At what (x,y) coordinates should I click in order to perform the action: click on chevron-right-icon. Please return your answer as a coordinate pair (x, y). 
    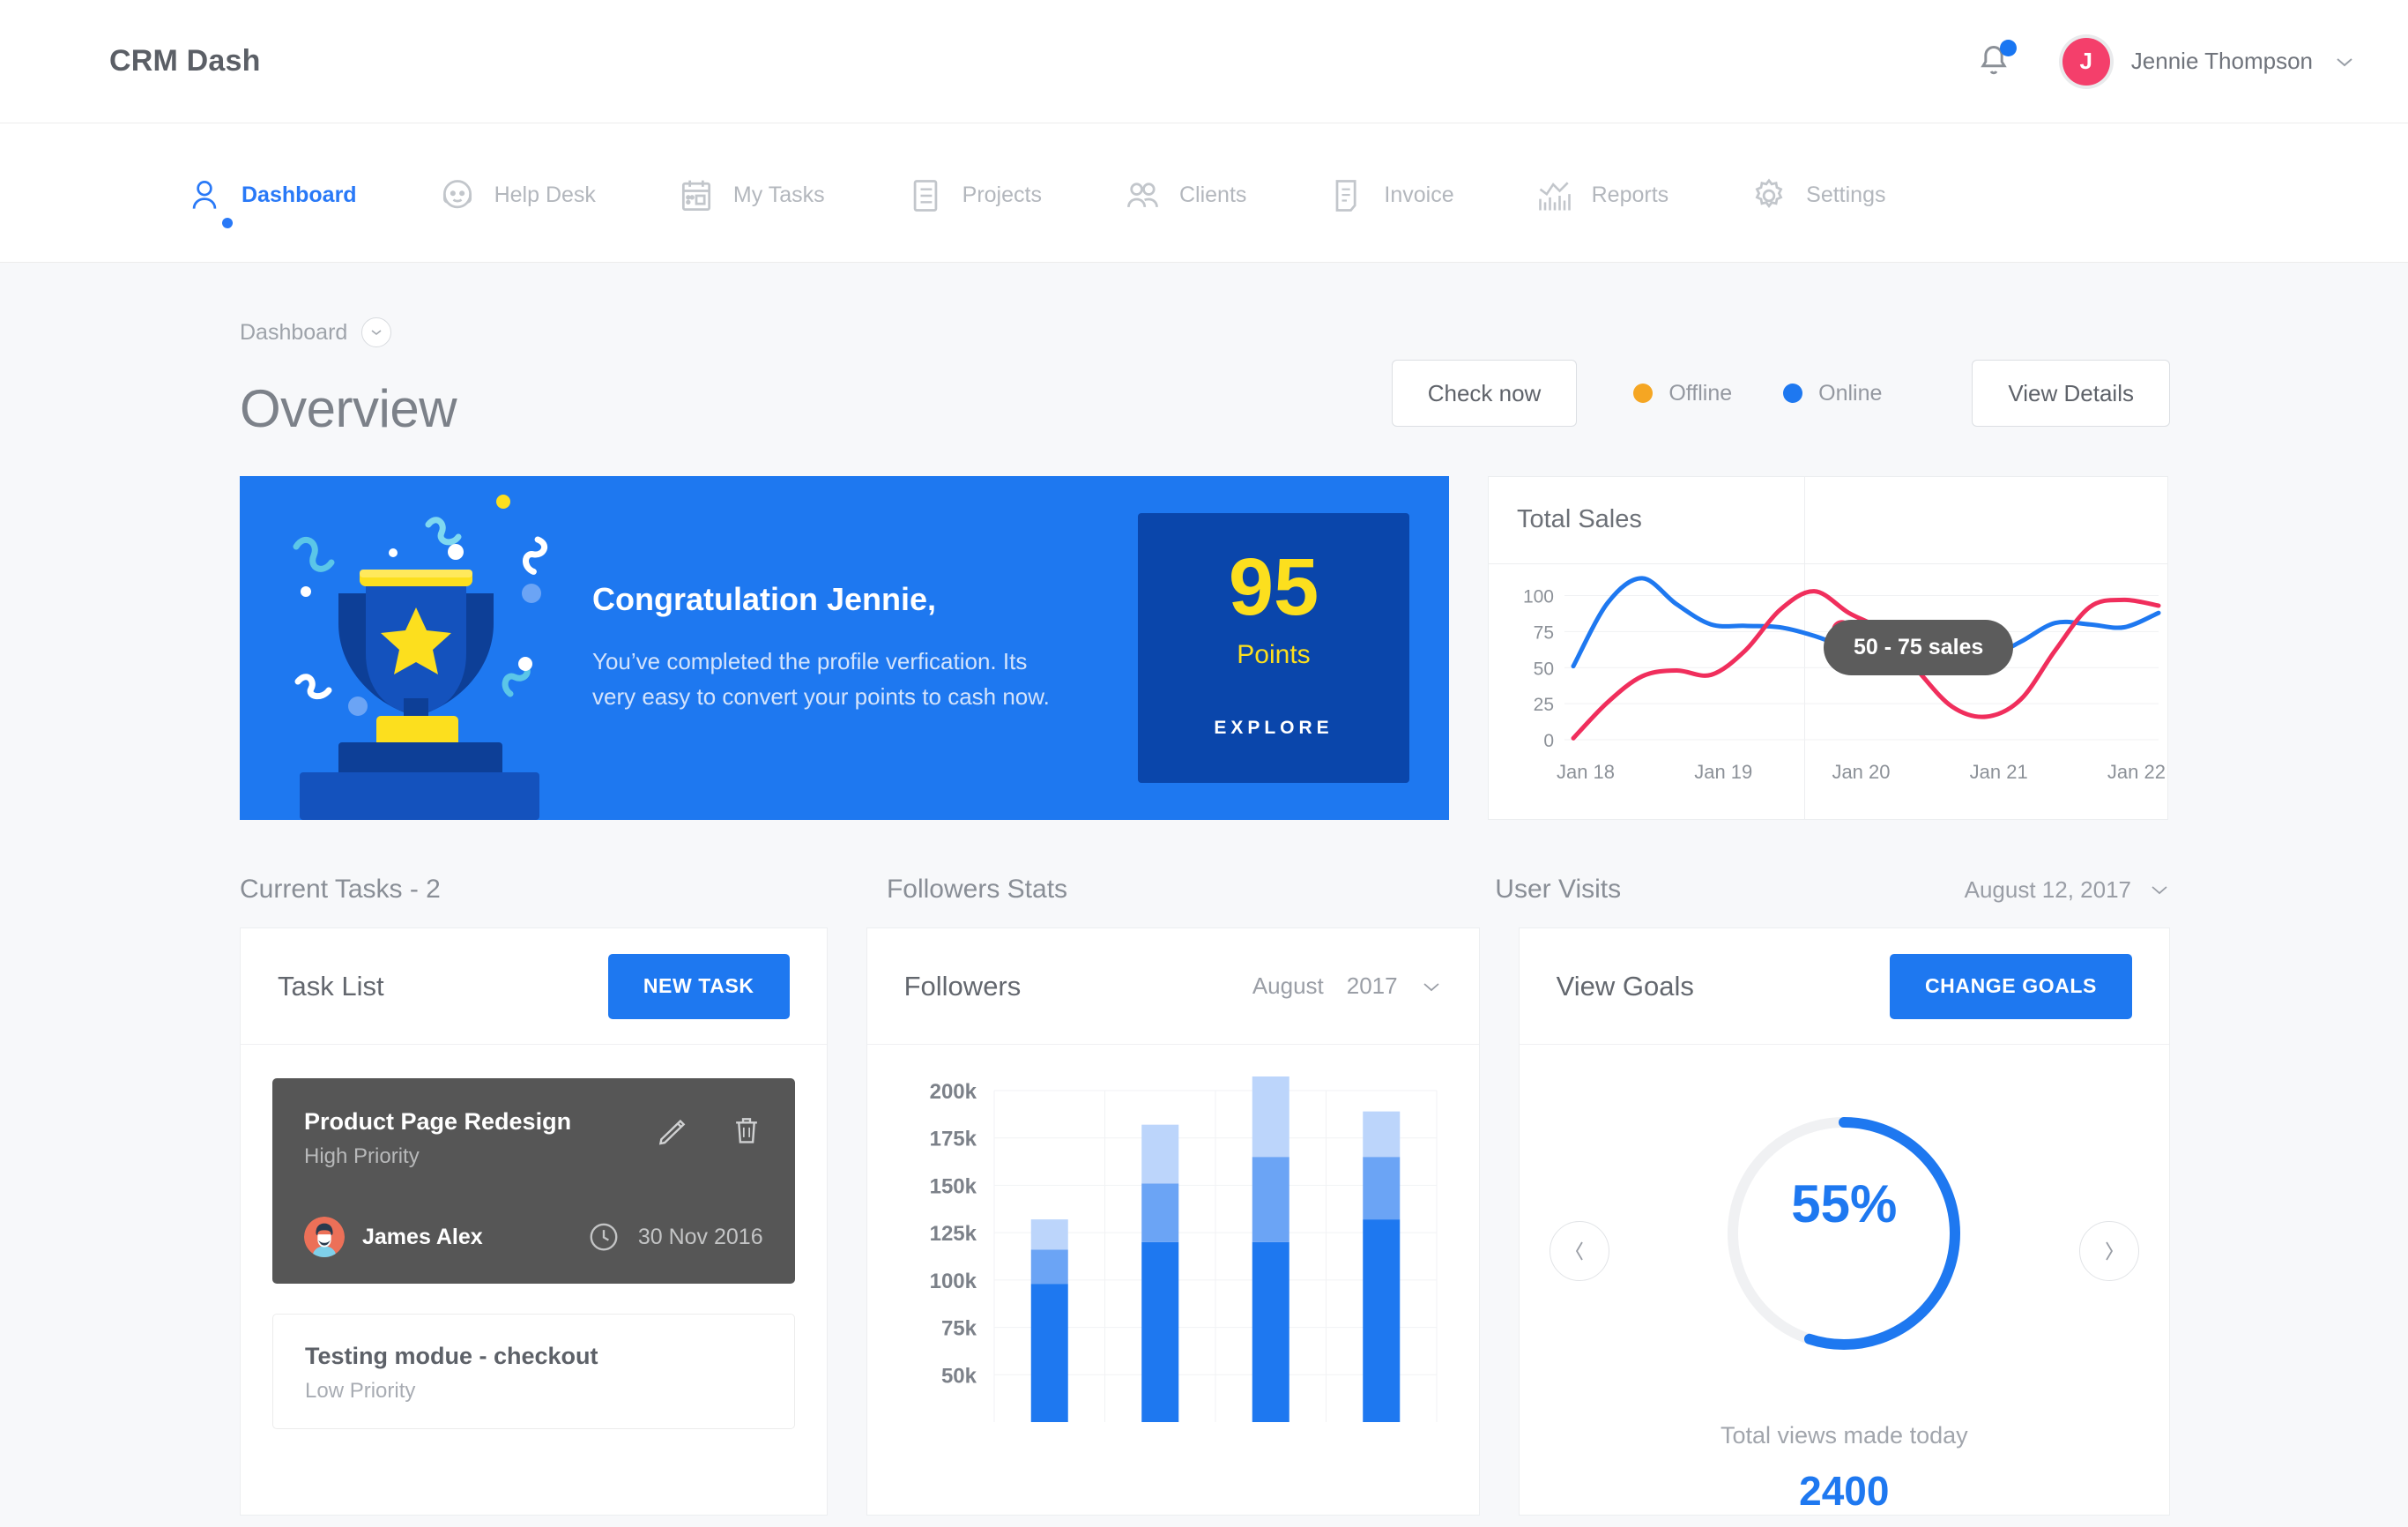
    Looking at the image, I should click on (2110, 1251).